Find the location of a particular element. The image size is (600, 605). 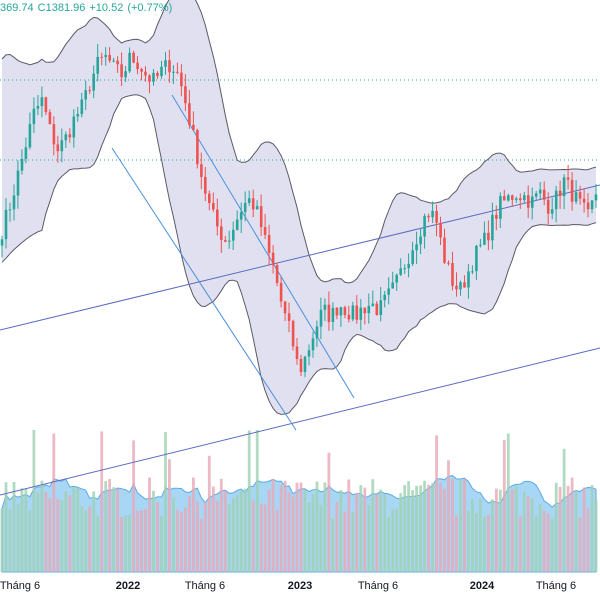

ohlc-partial-value: 369.74 is located at coordinates (17, 8).